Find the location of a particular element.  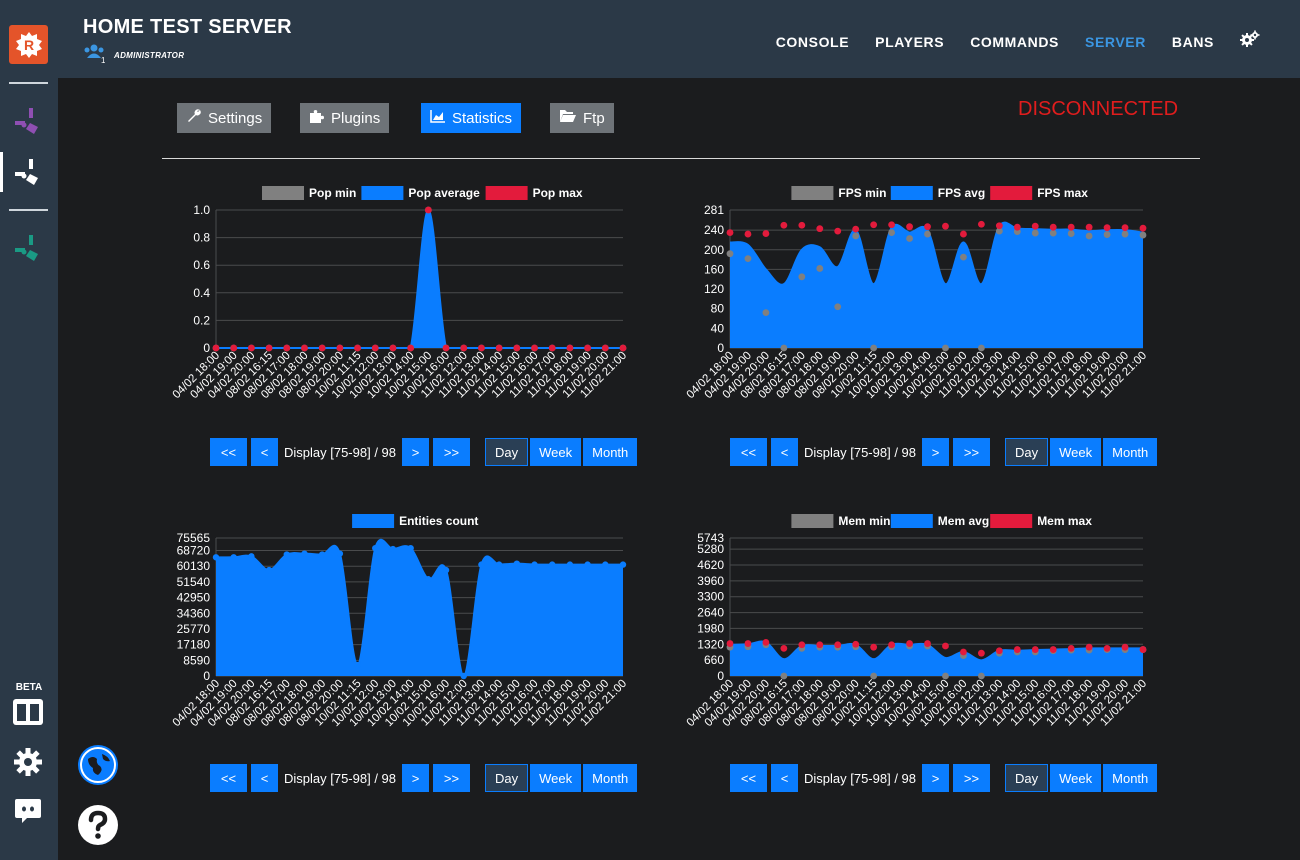

discord-icon is located at coordinates (28, 811).